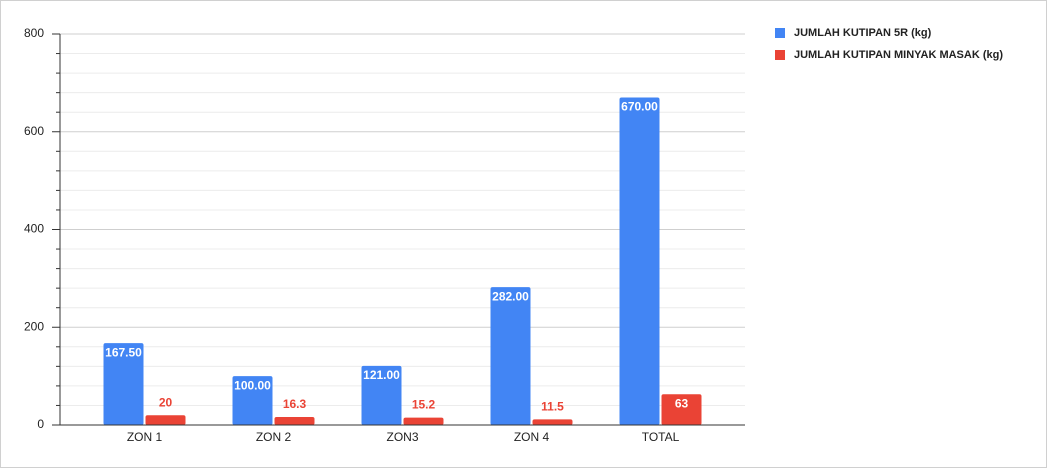  Describe the element at coordinates (145, 437) in the screenshot. I see `x-tick-label: ZON 1` at that location.